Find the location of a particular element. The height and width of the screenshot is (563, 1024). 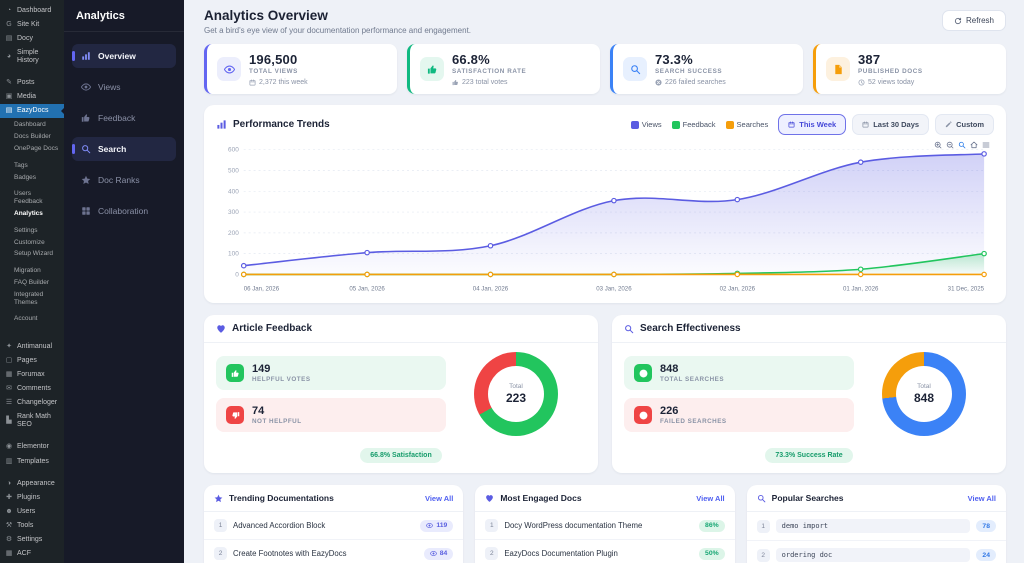

tools-icon: ⚒ is located at coordinates (9, 525).